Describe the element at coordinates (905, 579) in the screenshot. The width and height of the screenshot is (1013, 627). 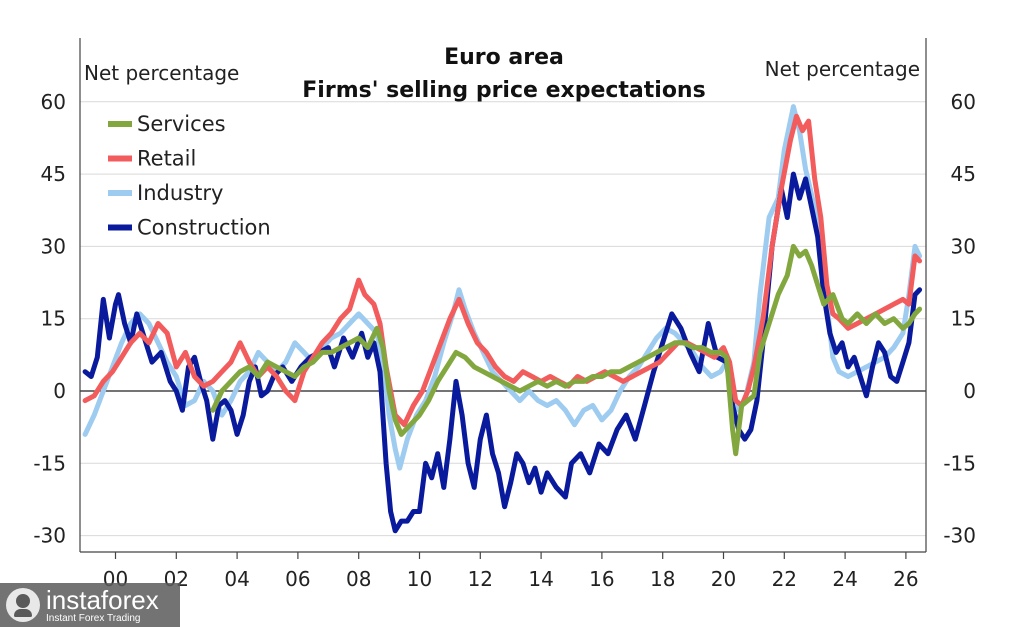
I see `x-tick-label: 26` at that location.